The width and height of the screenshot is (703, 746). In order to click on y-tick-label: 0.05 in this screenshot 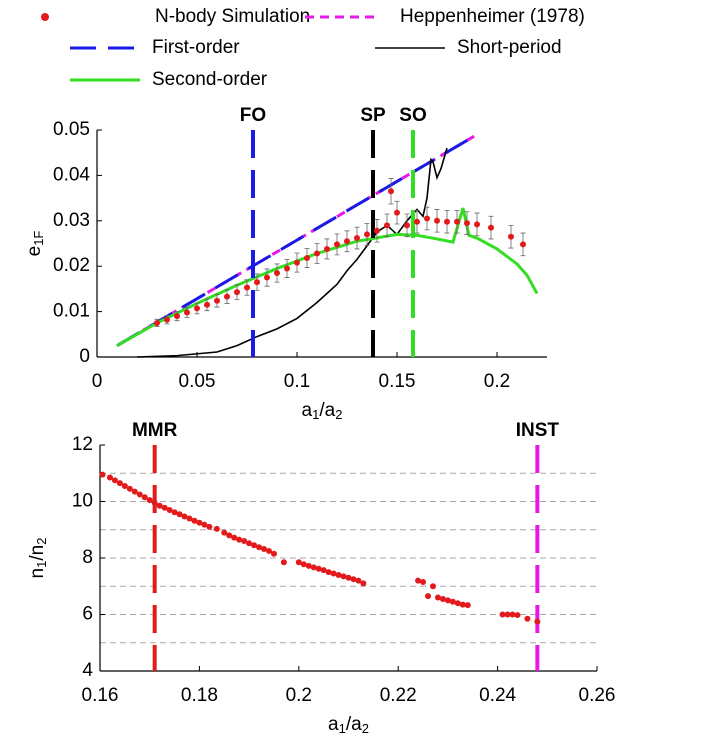, I will do `click(71, 129)`.